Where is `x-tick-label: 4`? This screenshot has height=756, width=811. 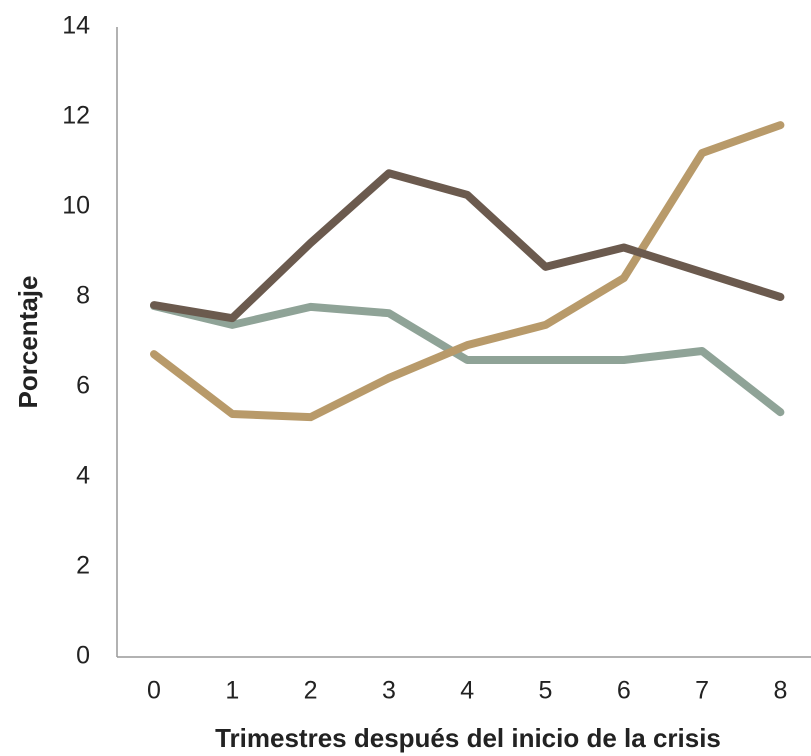 x-tick-label: 4 is located at coordinates (467, 691).